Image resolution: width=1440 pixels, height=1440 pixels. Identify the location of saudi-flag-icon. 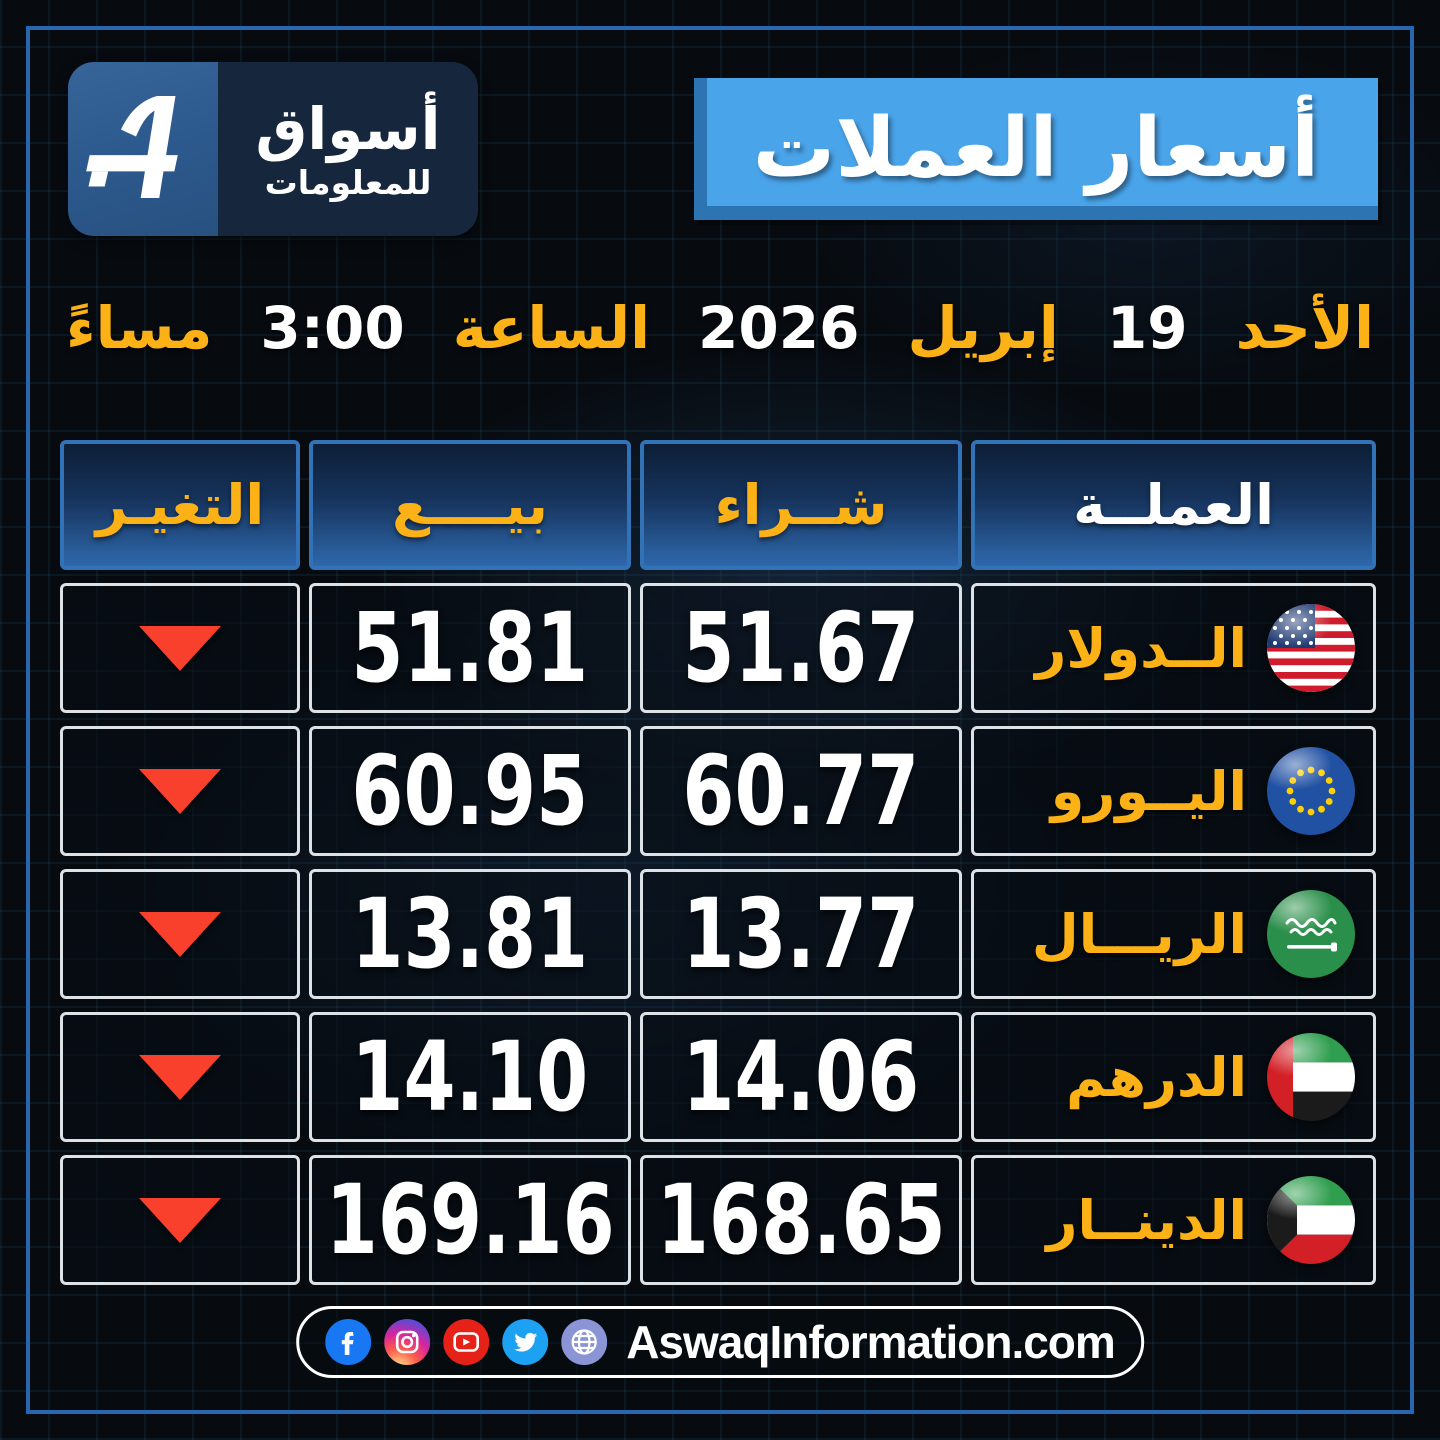
(1311, 934).